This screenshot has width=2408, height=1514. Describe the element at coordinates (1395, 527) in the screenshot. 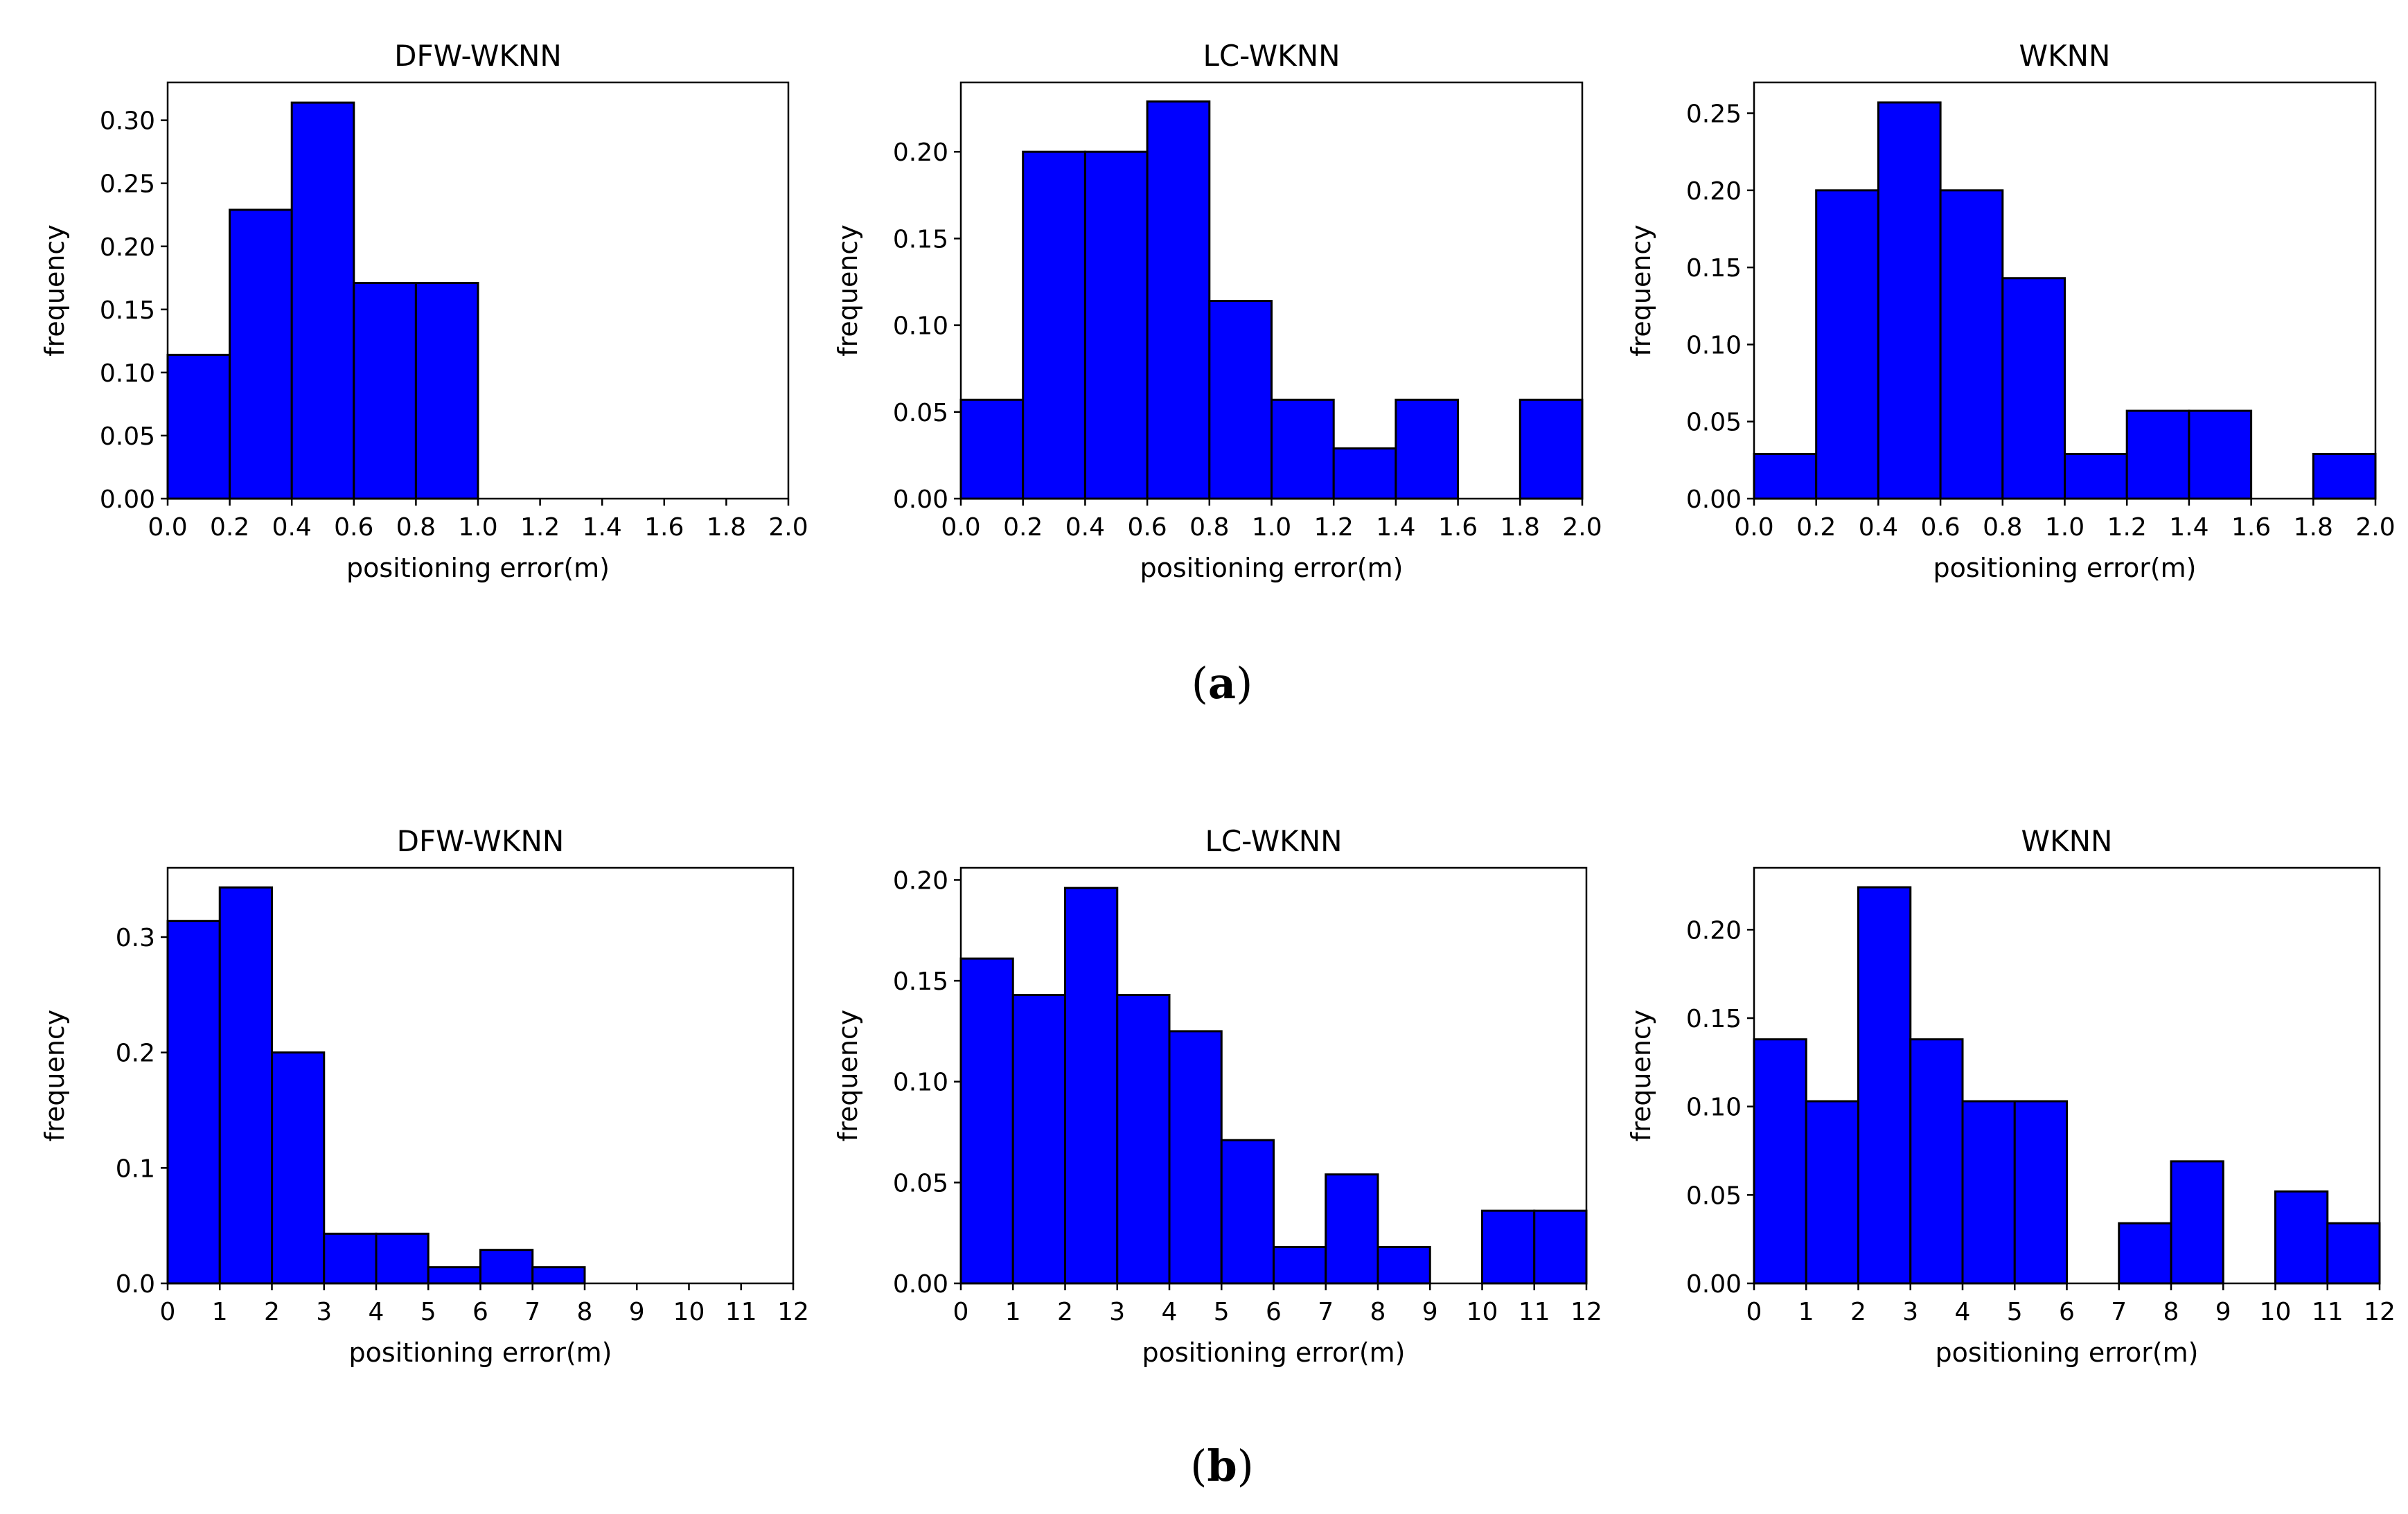

I see `chart-a-lc-wknn-xtick-label-7: 1.4` at that location.